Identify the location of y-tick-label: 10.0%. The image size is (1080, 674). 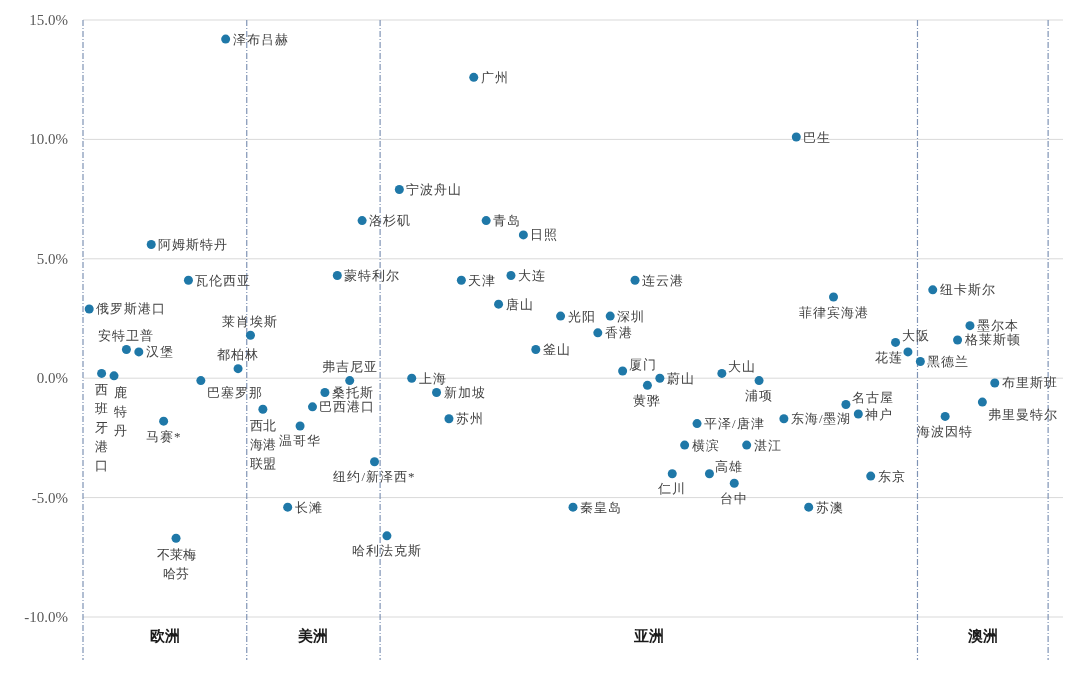
(48, 139).